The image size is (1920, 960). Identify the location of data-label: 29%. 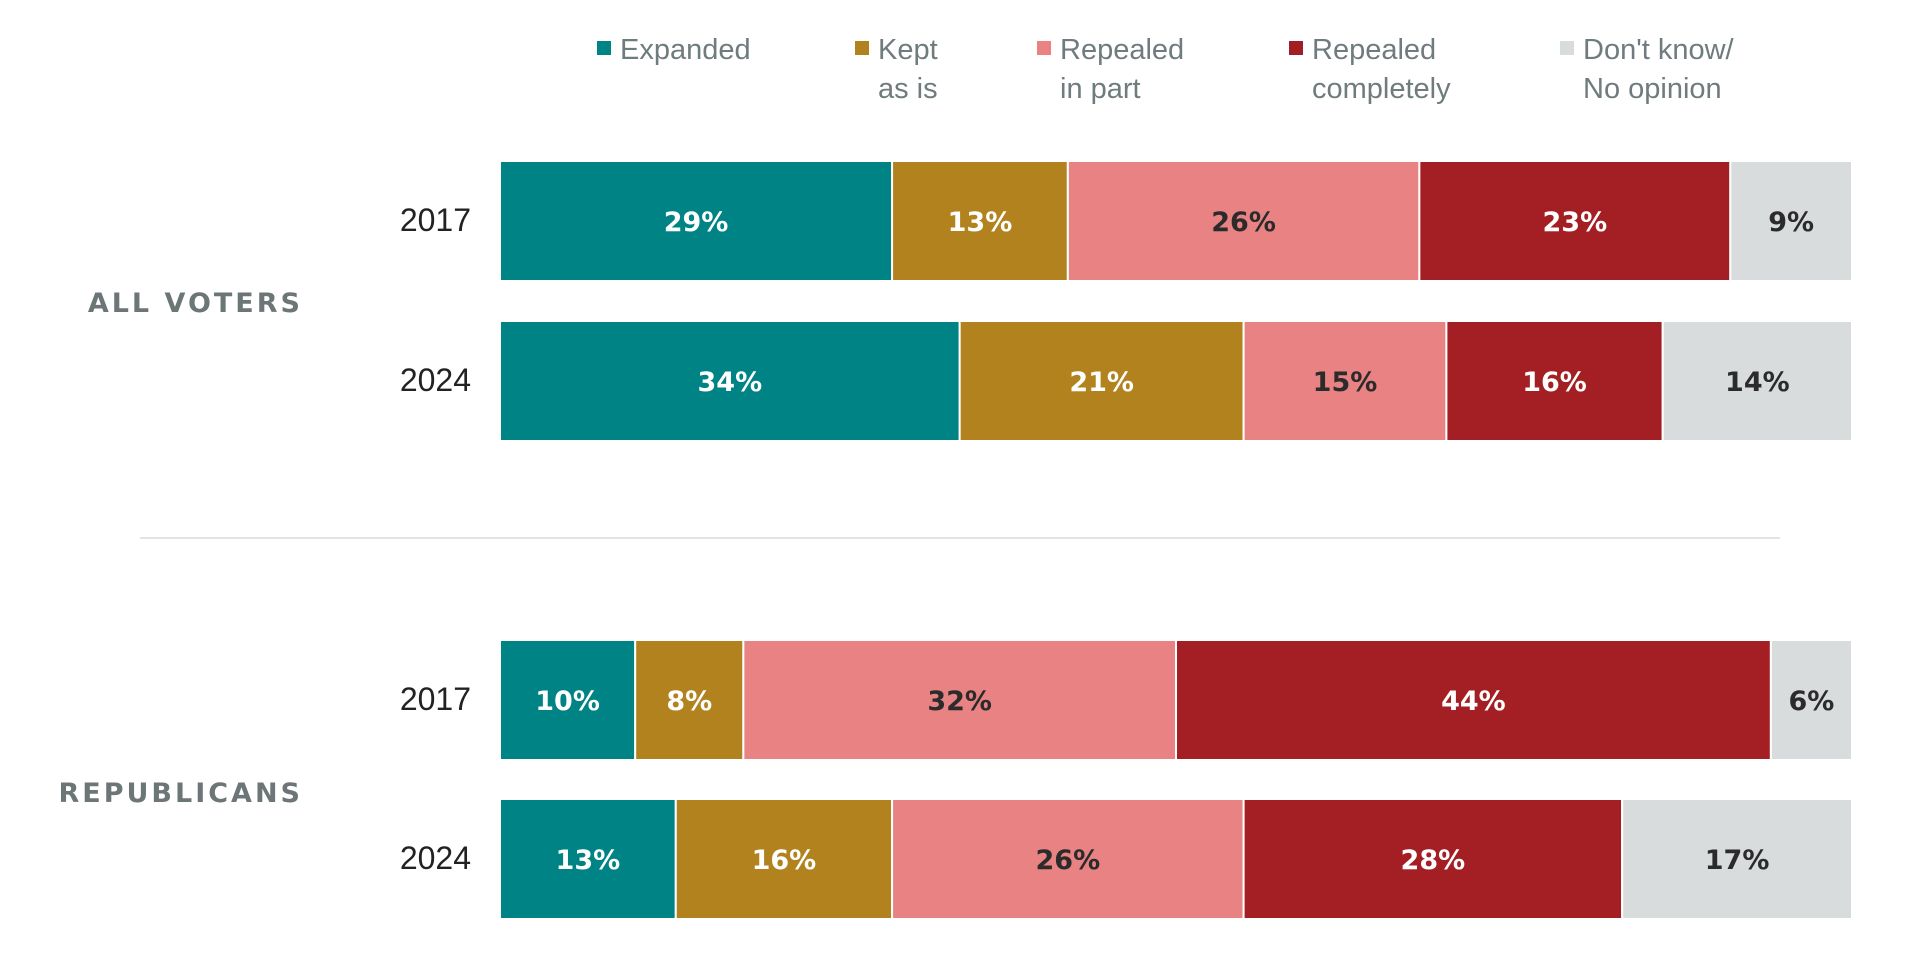
(696, 222).